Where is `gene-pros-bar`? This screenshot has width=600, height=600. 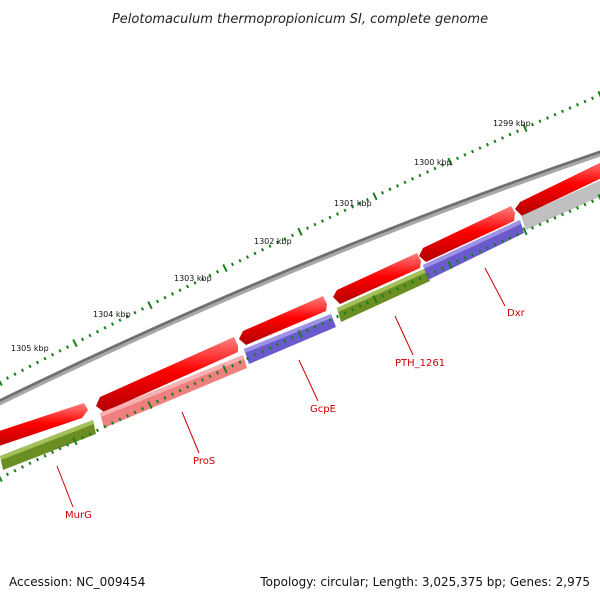
gene-pros-bar is located at coordinates (173, 391).